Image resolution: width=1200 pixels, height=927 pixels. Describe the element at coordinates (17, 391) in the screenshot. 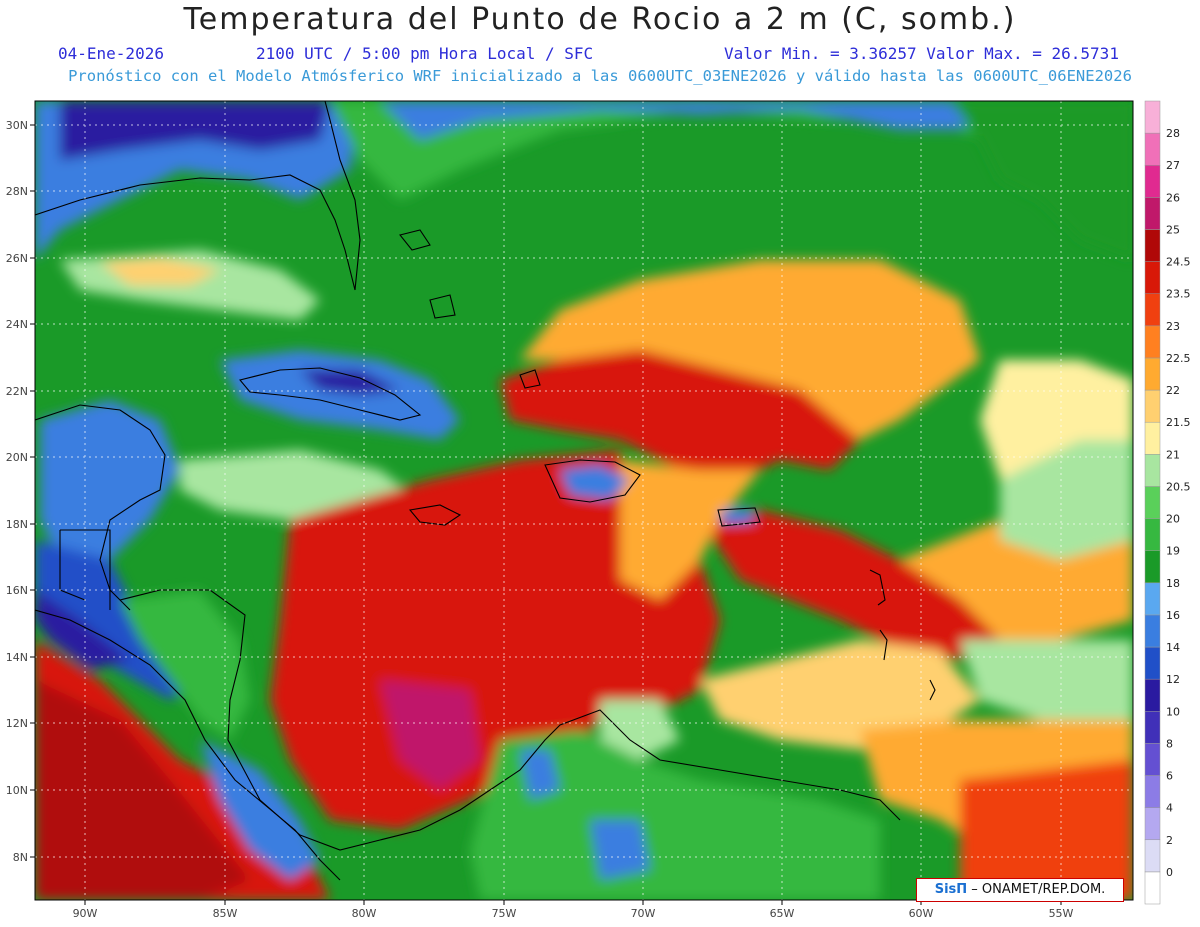

I see `lat-label: 22N` at that location.